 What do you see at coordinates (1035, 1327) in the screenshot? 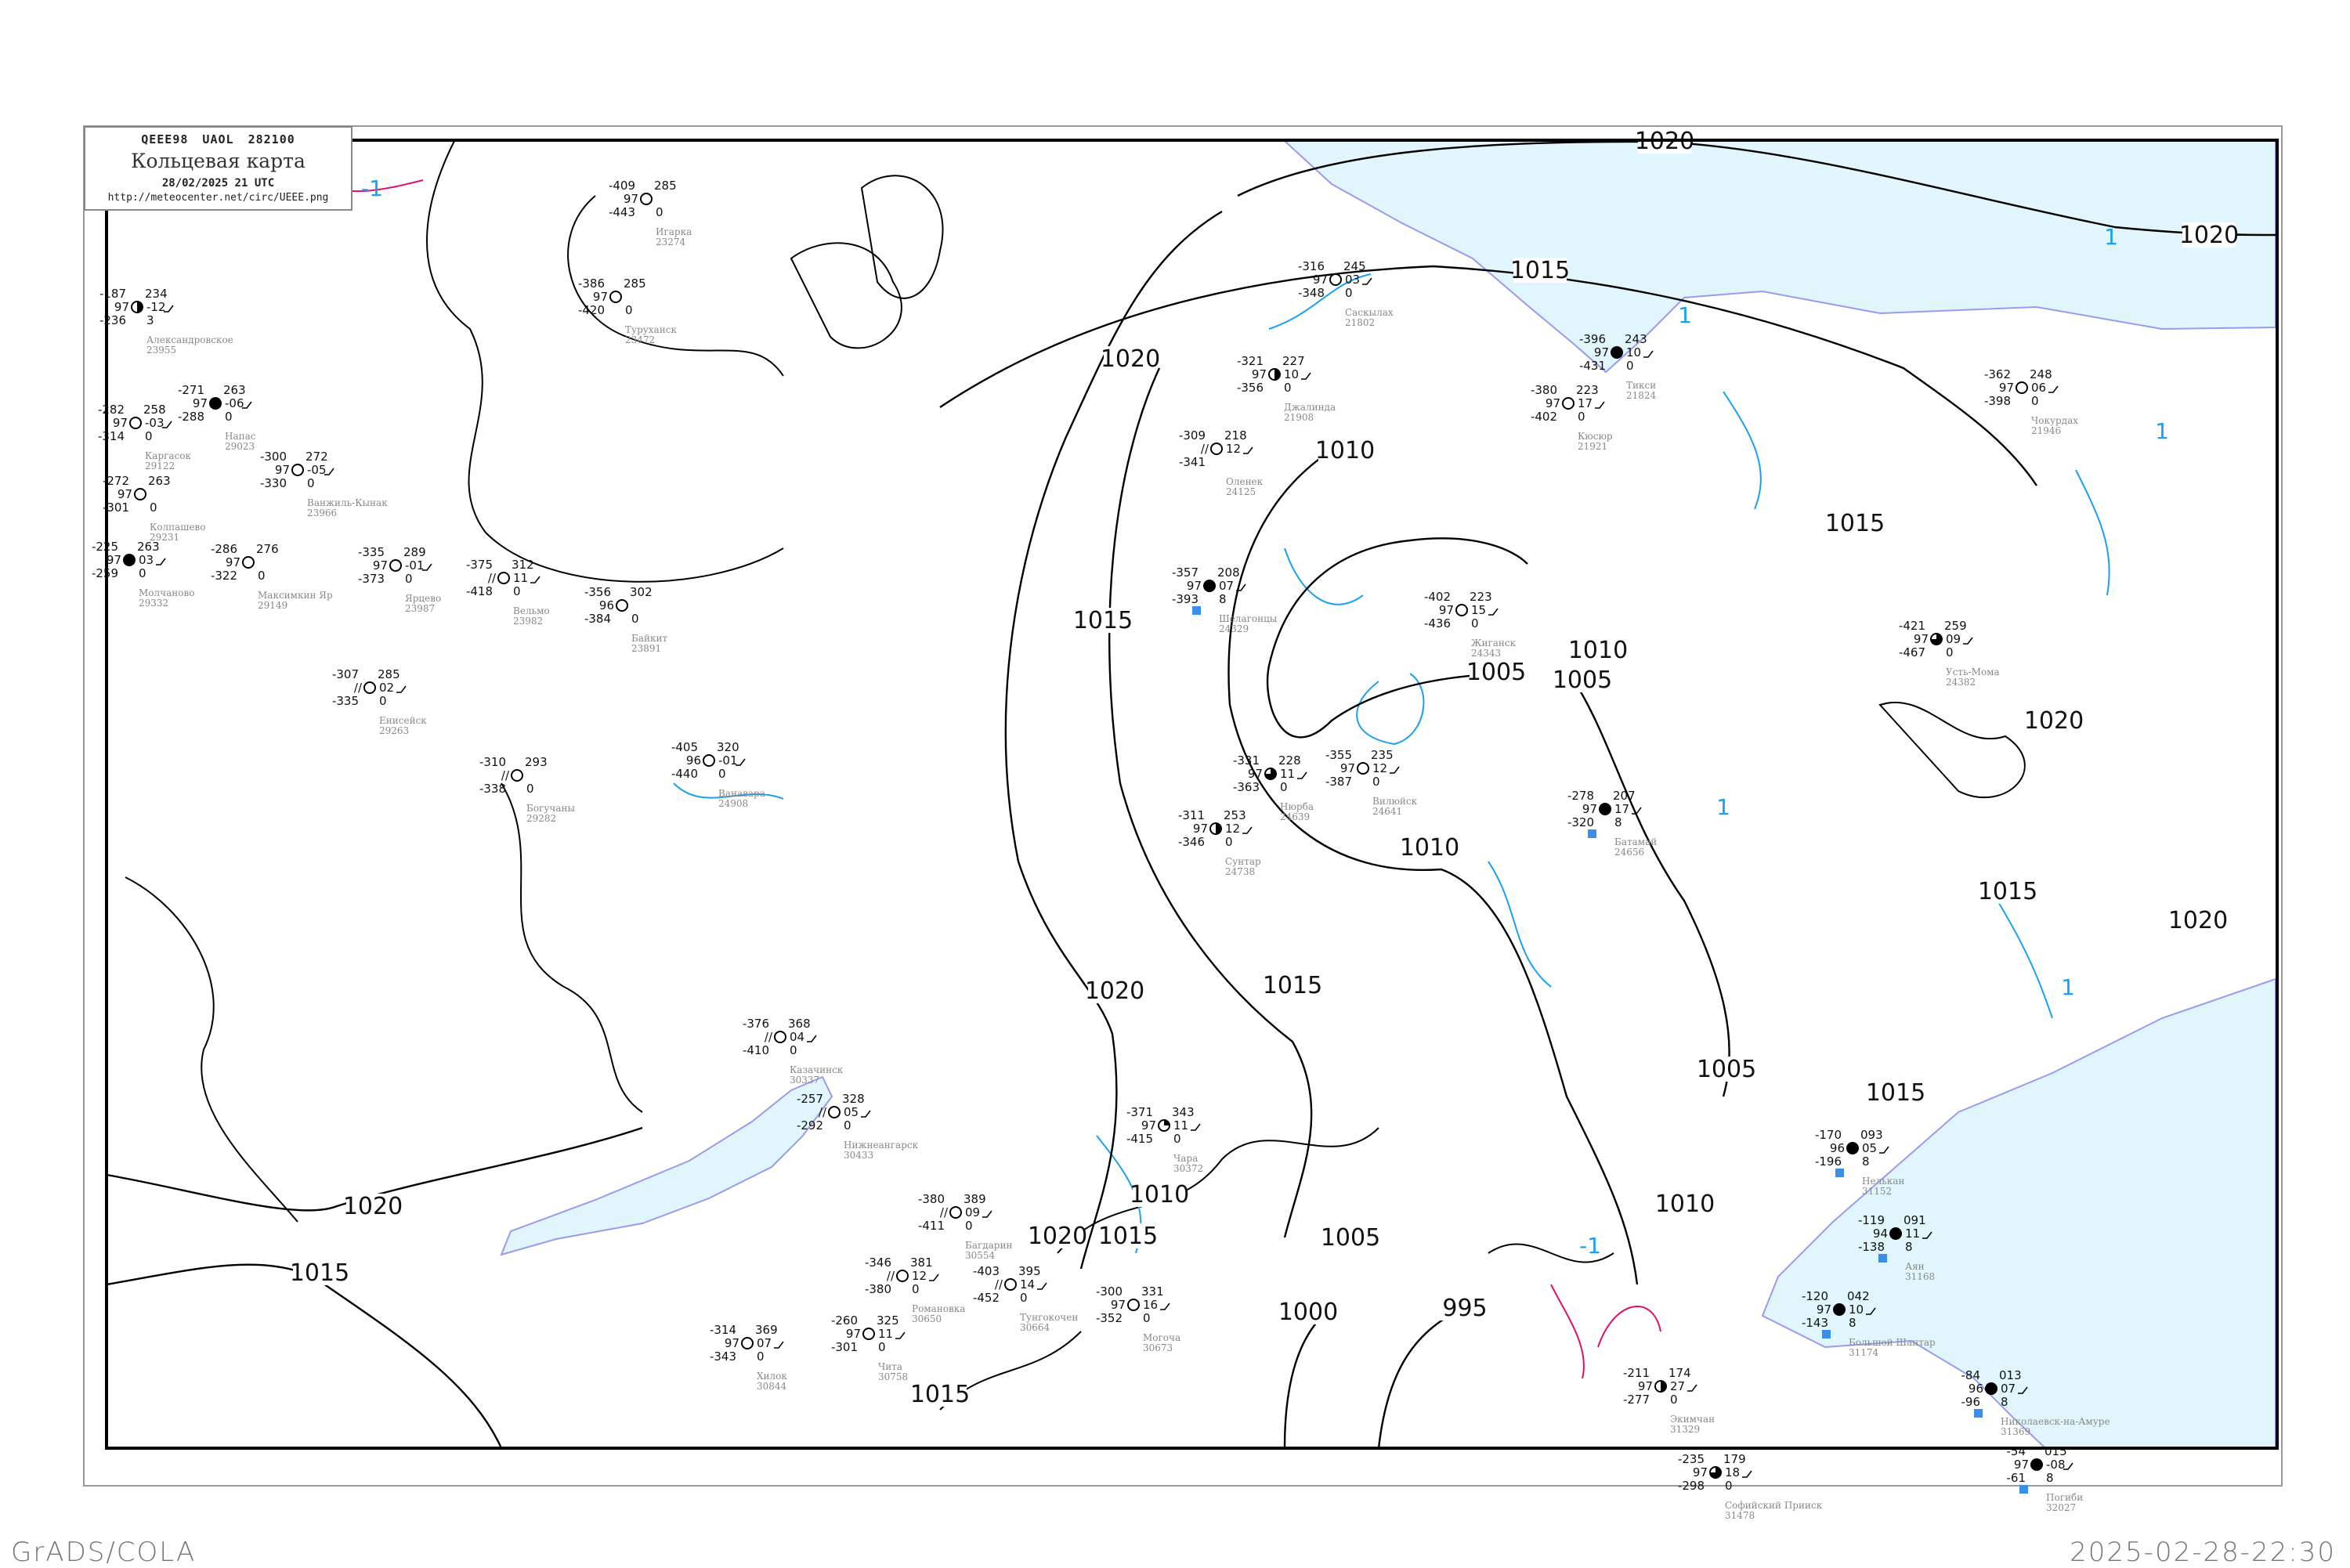
I see `station-index: 30664` at bounding box center [1035, 1327].